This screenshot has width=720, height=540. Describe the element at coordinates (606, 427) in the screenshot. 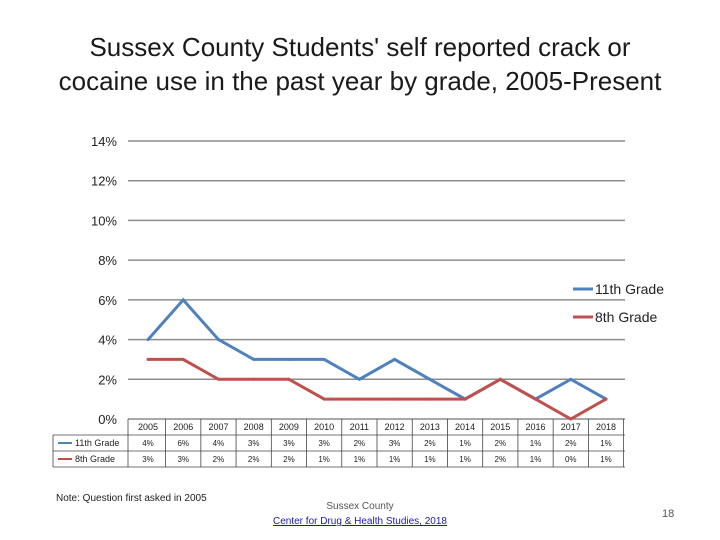

I see `x-tick-label: 2018` at that location.